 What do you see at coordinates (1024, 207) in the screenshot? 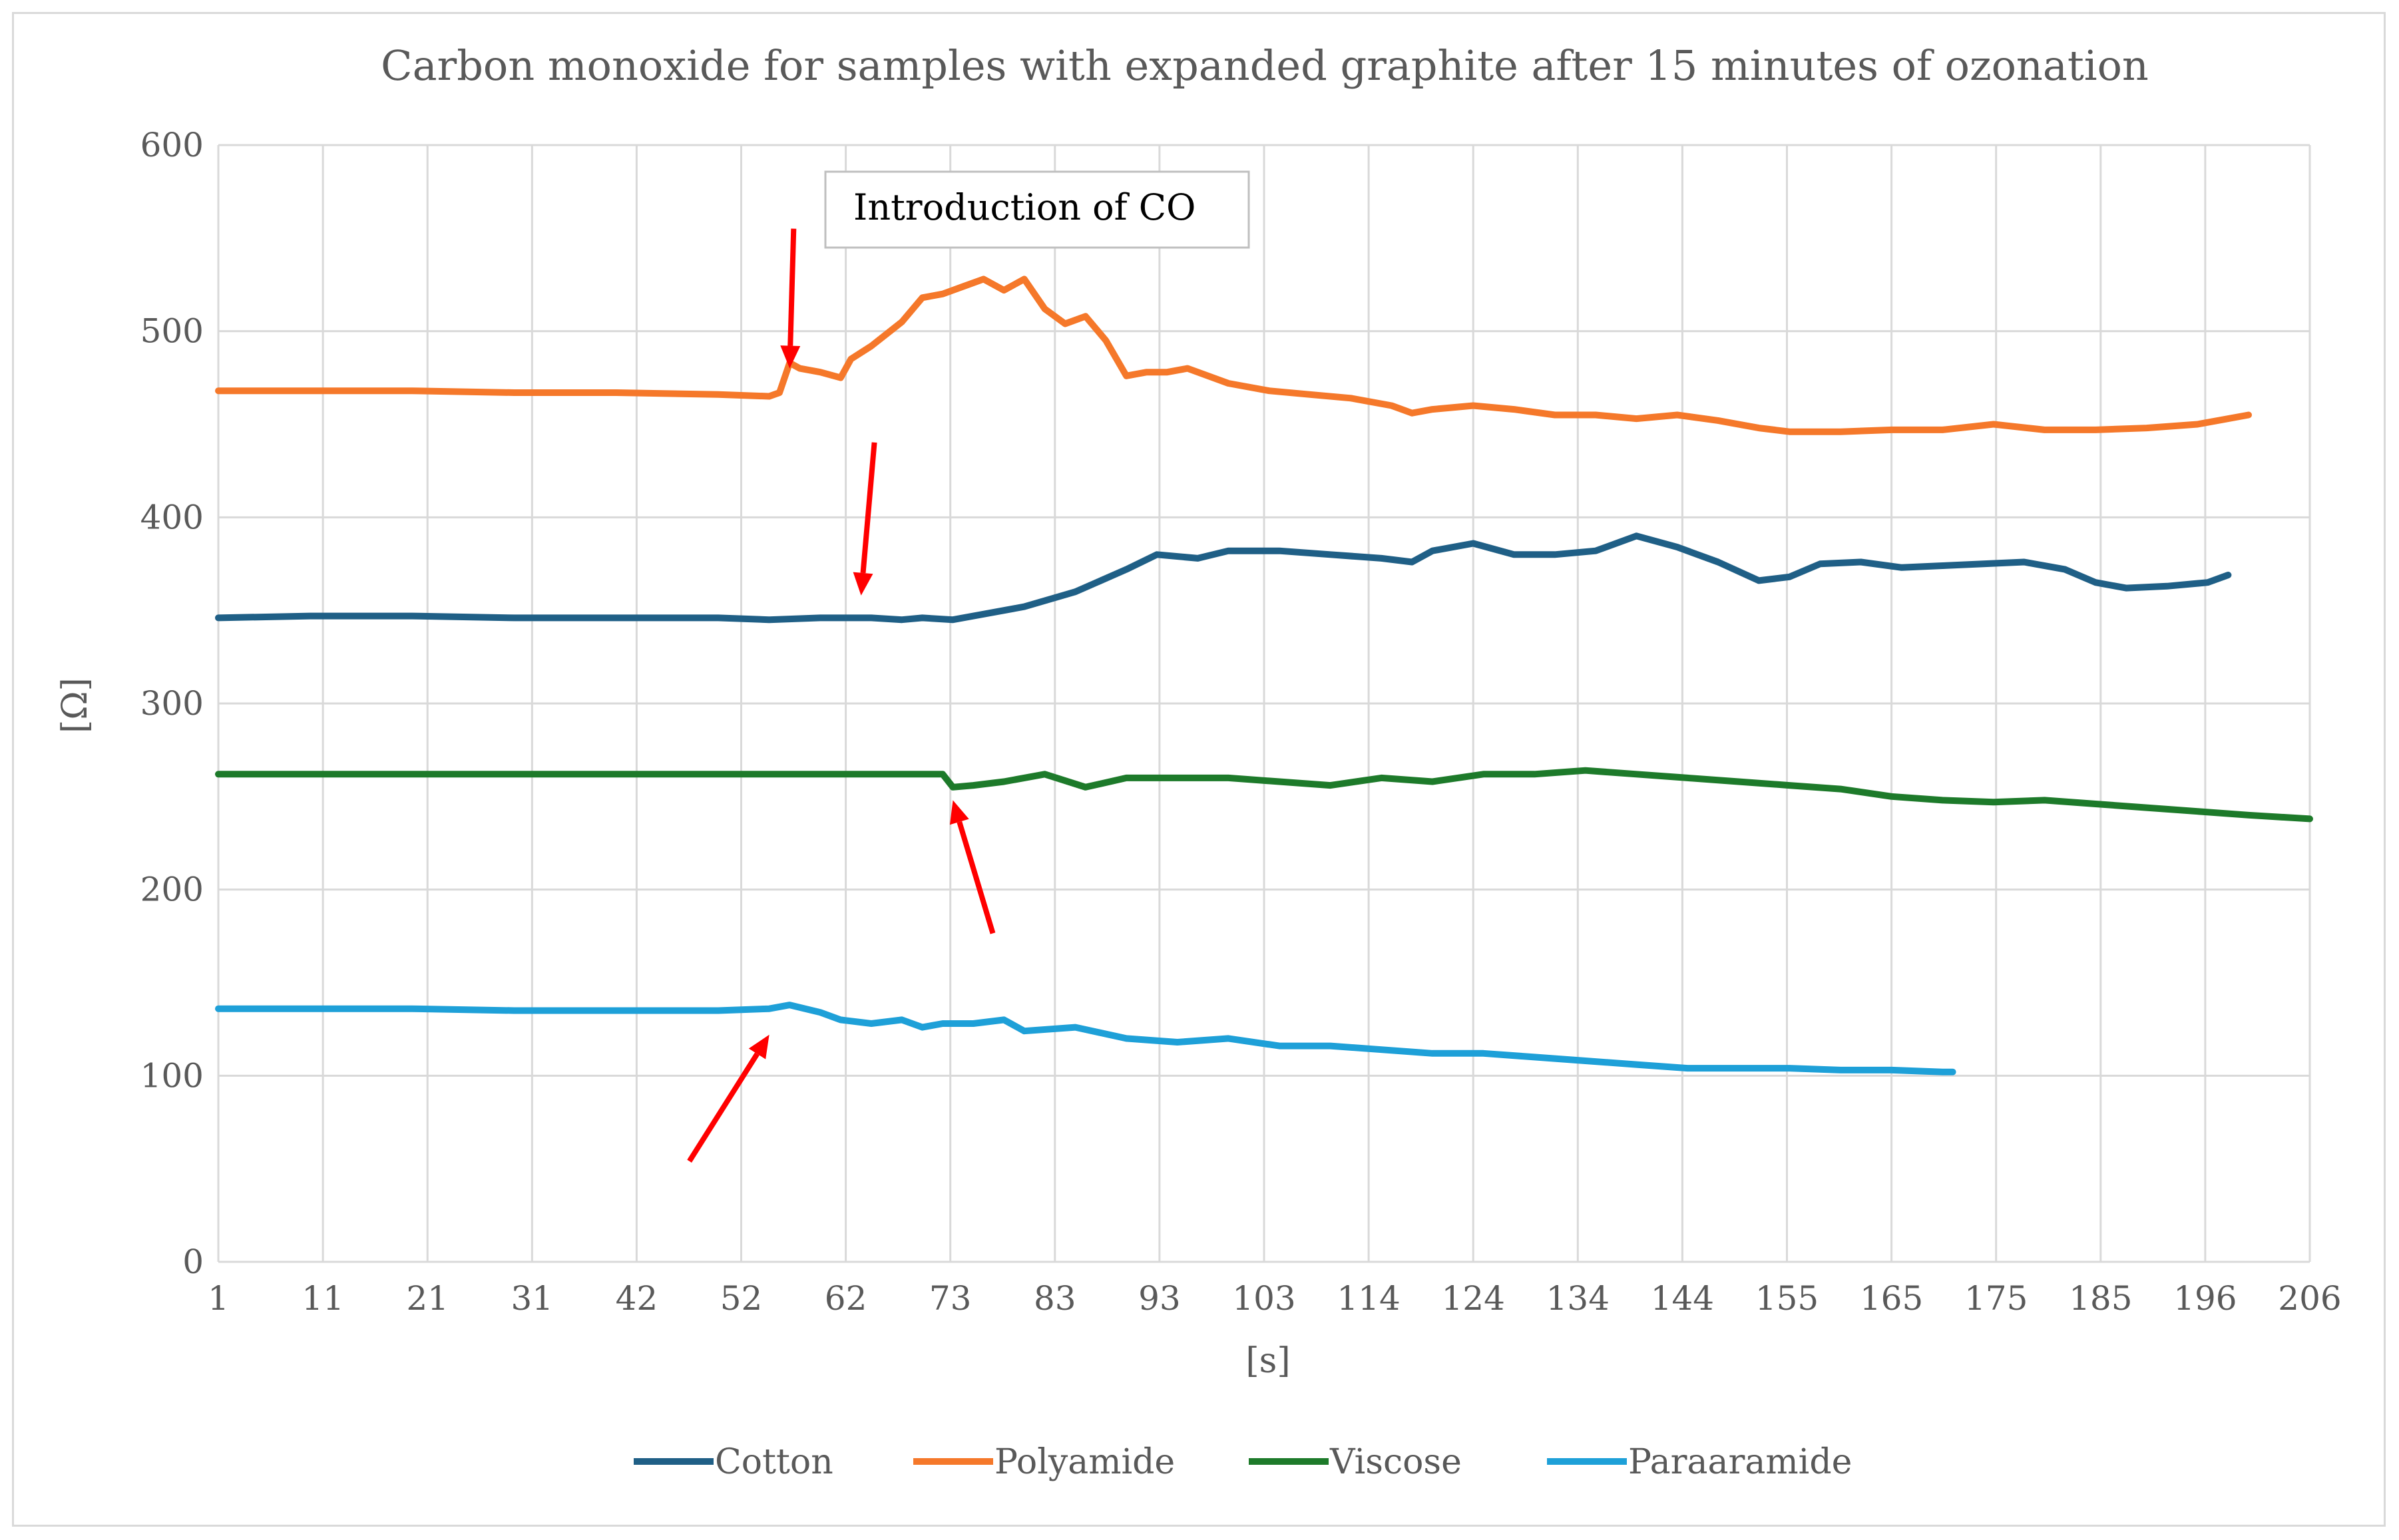
I see `annotation-text: Introduction of CO` at bounding box center [1024, 207].